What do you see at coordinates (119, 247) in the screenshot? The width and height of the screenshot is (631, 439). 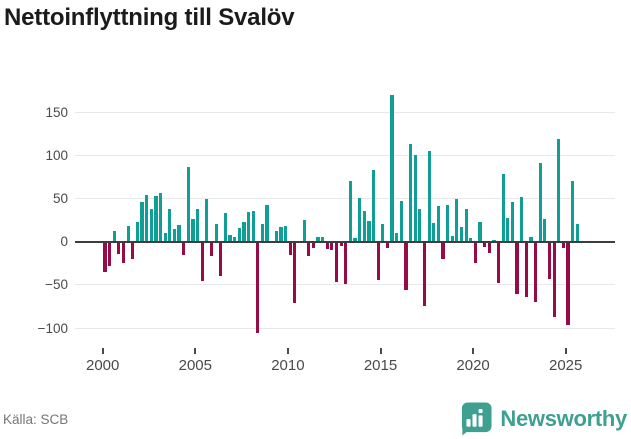 I see `bar-2000-q4` at bounding box center [119, 247].